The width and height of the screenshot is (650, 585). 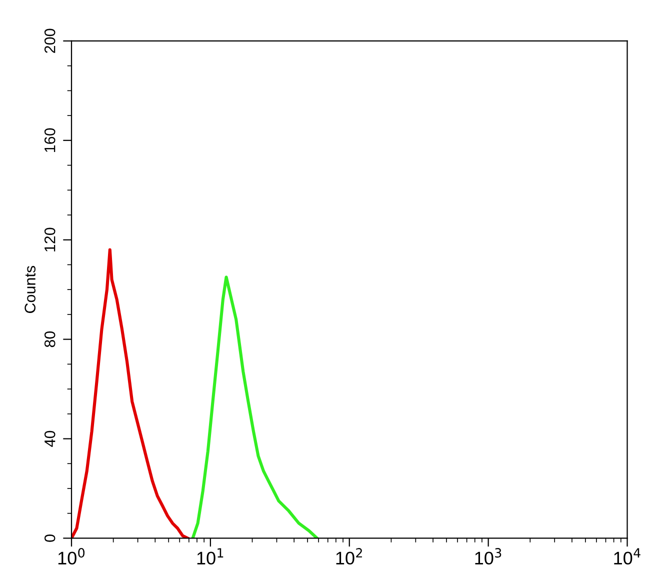 I want to click on y-axis-title: Counts, so click(x=30, y=289).